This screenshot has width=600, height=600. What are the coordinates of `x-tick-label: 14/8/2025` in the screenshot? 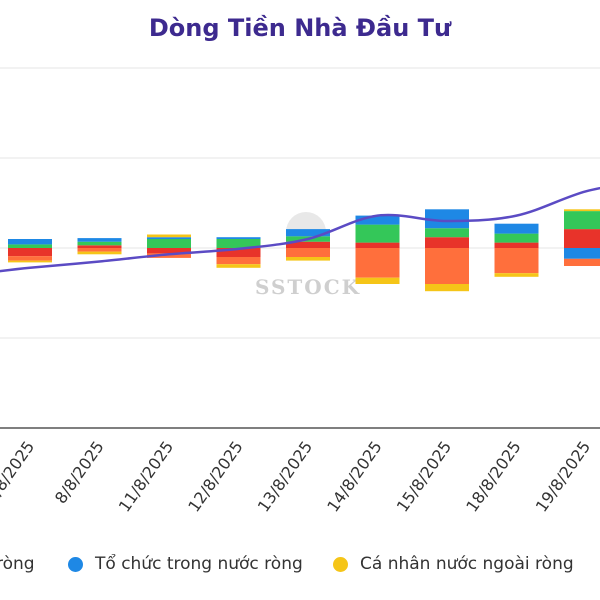 It's located at (354, 476).